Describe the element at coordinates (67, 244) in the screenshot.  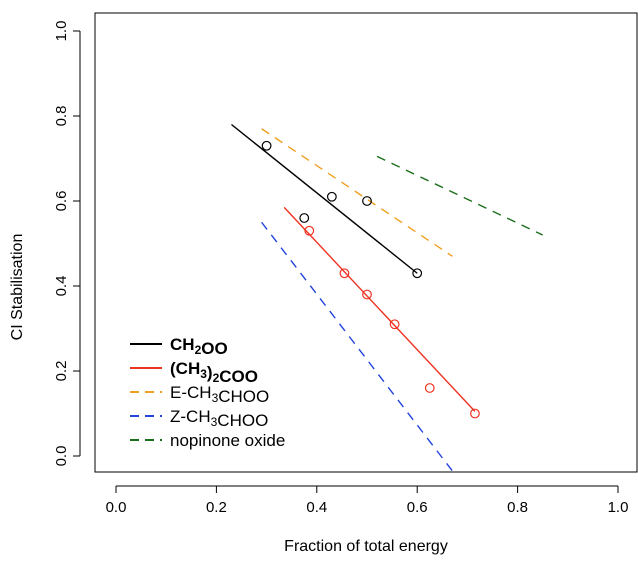
I see `y-axis: 0.0 0.2 0.4 0.6 0.8 1.0` at that location.